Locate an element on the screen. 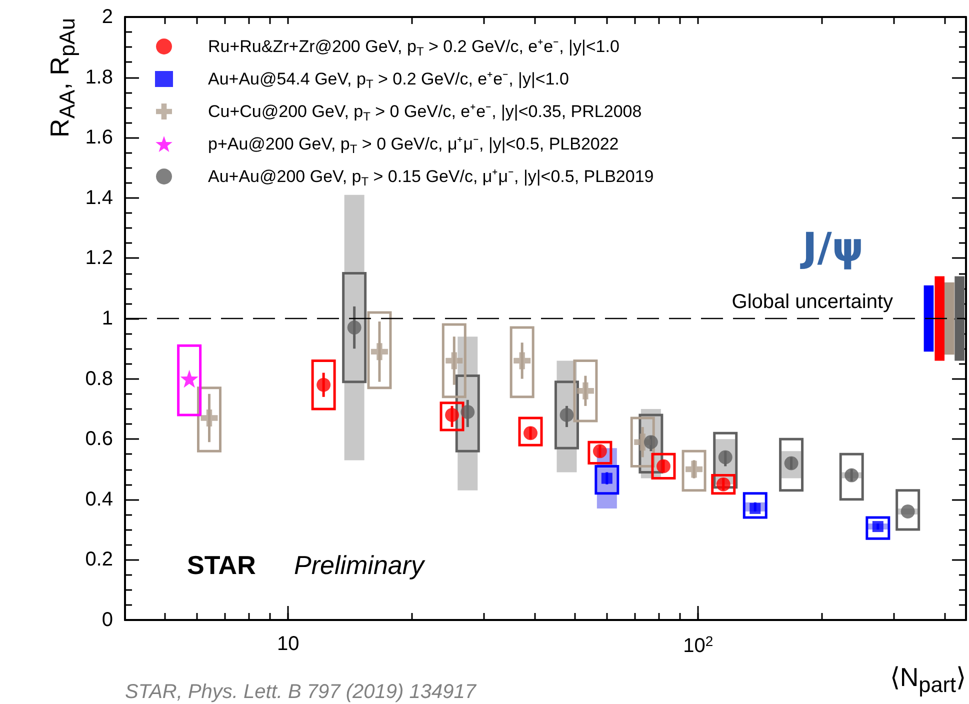 The height and width of the screenshot is (704, 969). y-tick-label: 1.8 is located at coordinates (99, 77).